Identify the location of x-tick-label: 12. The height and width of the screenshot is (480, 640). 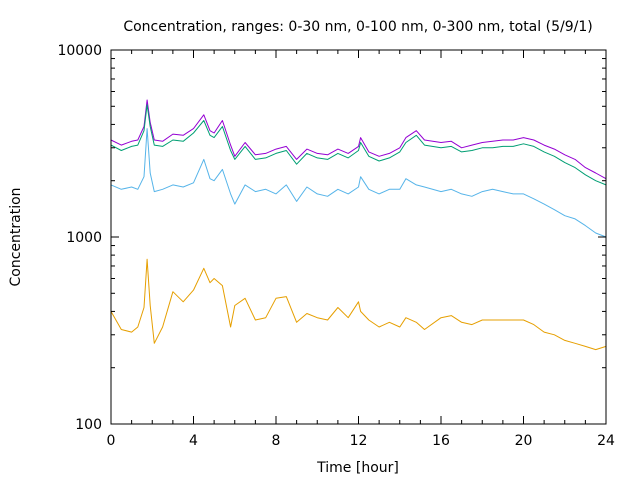
(359, 441).